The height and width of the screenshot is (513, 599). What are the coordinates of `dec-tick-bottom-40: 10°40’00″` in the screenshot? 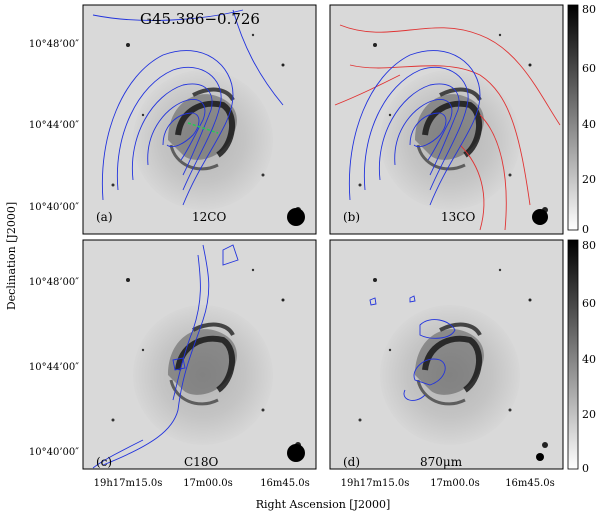 It's located at (54, 452).